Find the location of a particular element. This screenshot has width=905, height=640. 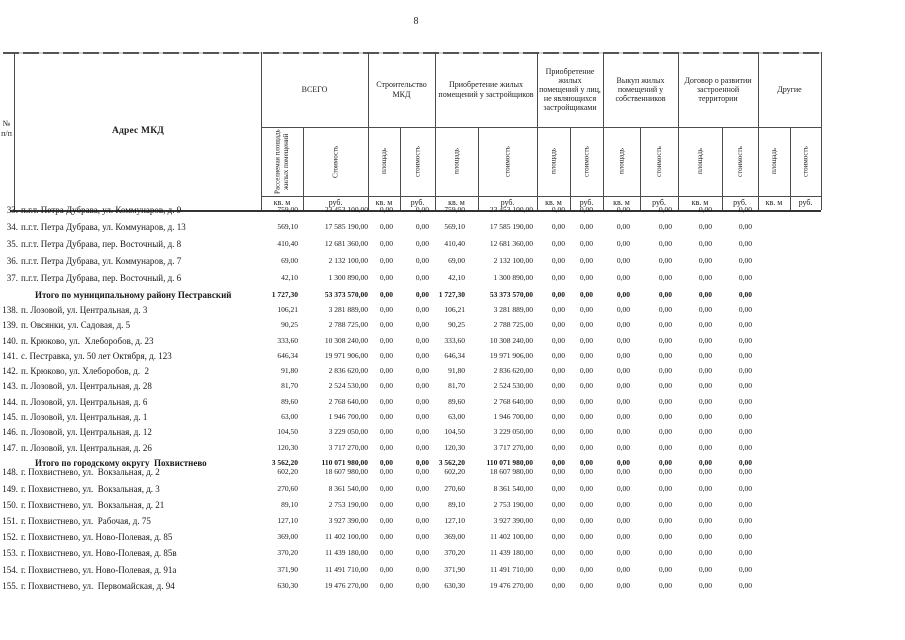

value-cell: 1 946 700,00 is located at coordinates (513, 417).